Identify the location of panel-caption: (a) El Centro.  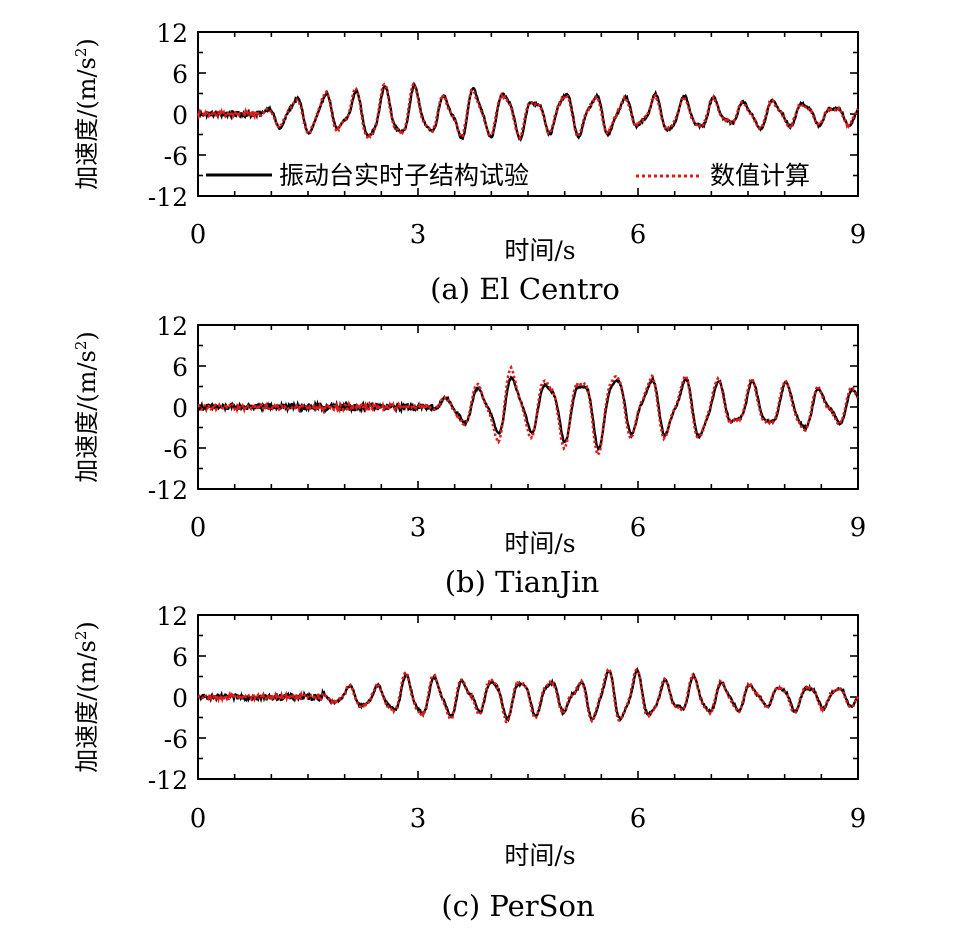
(525, 289).